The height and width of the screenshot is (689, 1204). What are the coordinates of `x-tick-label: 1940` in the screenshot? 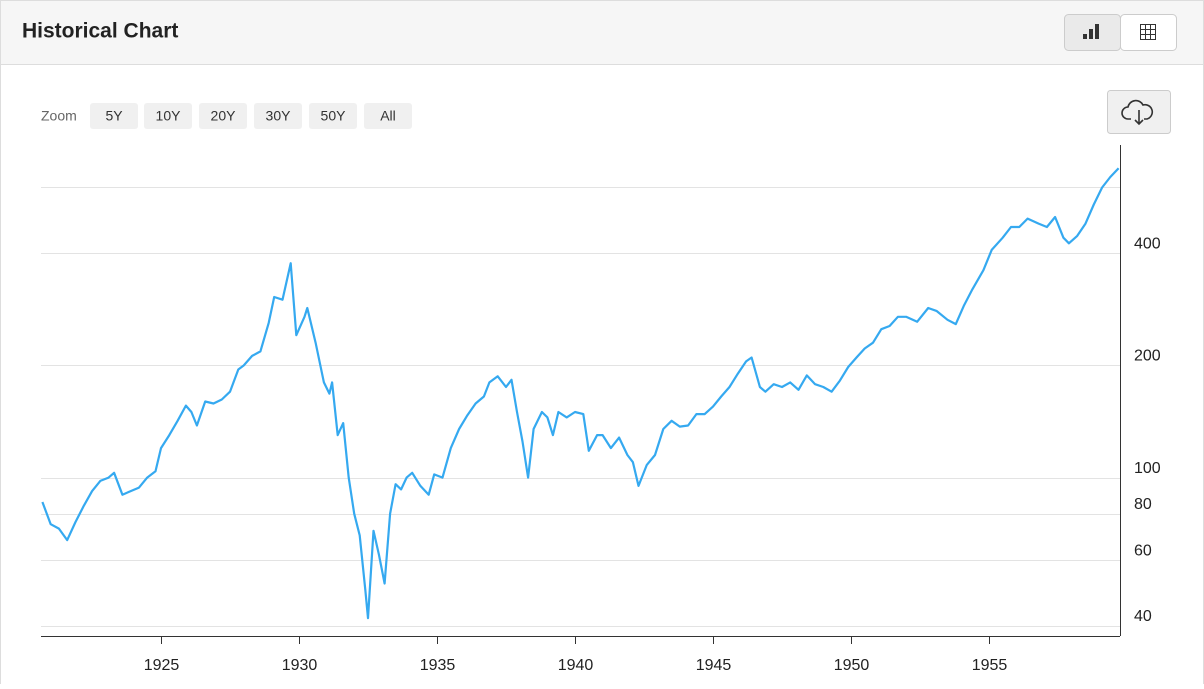 It's located at (576, 665).